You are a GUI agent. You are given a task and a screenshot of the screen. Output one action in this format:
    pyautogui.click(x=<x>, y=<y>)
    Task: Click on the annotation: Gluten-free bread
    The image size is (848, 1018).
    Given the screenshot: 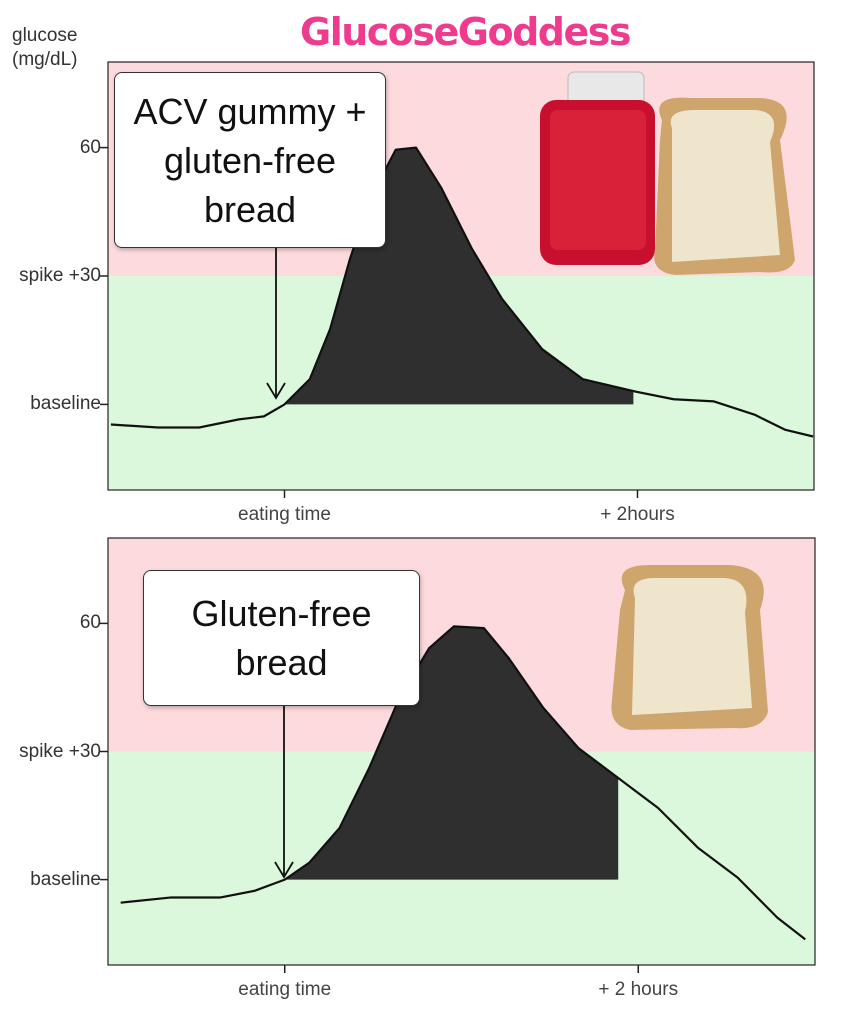 What is the action you would take?
    pyautogui.click(x=281, y=638)
    